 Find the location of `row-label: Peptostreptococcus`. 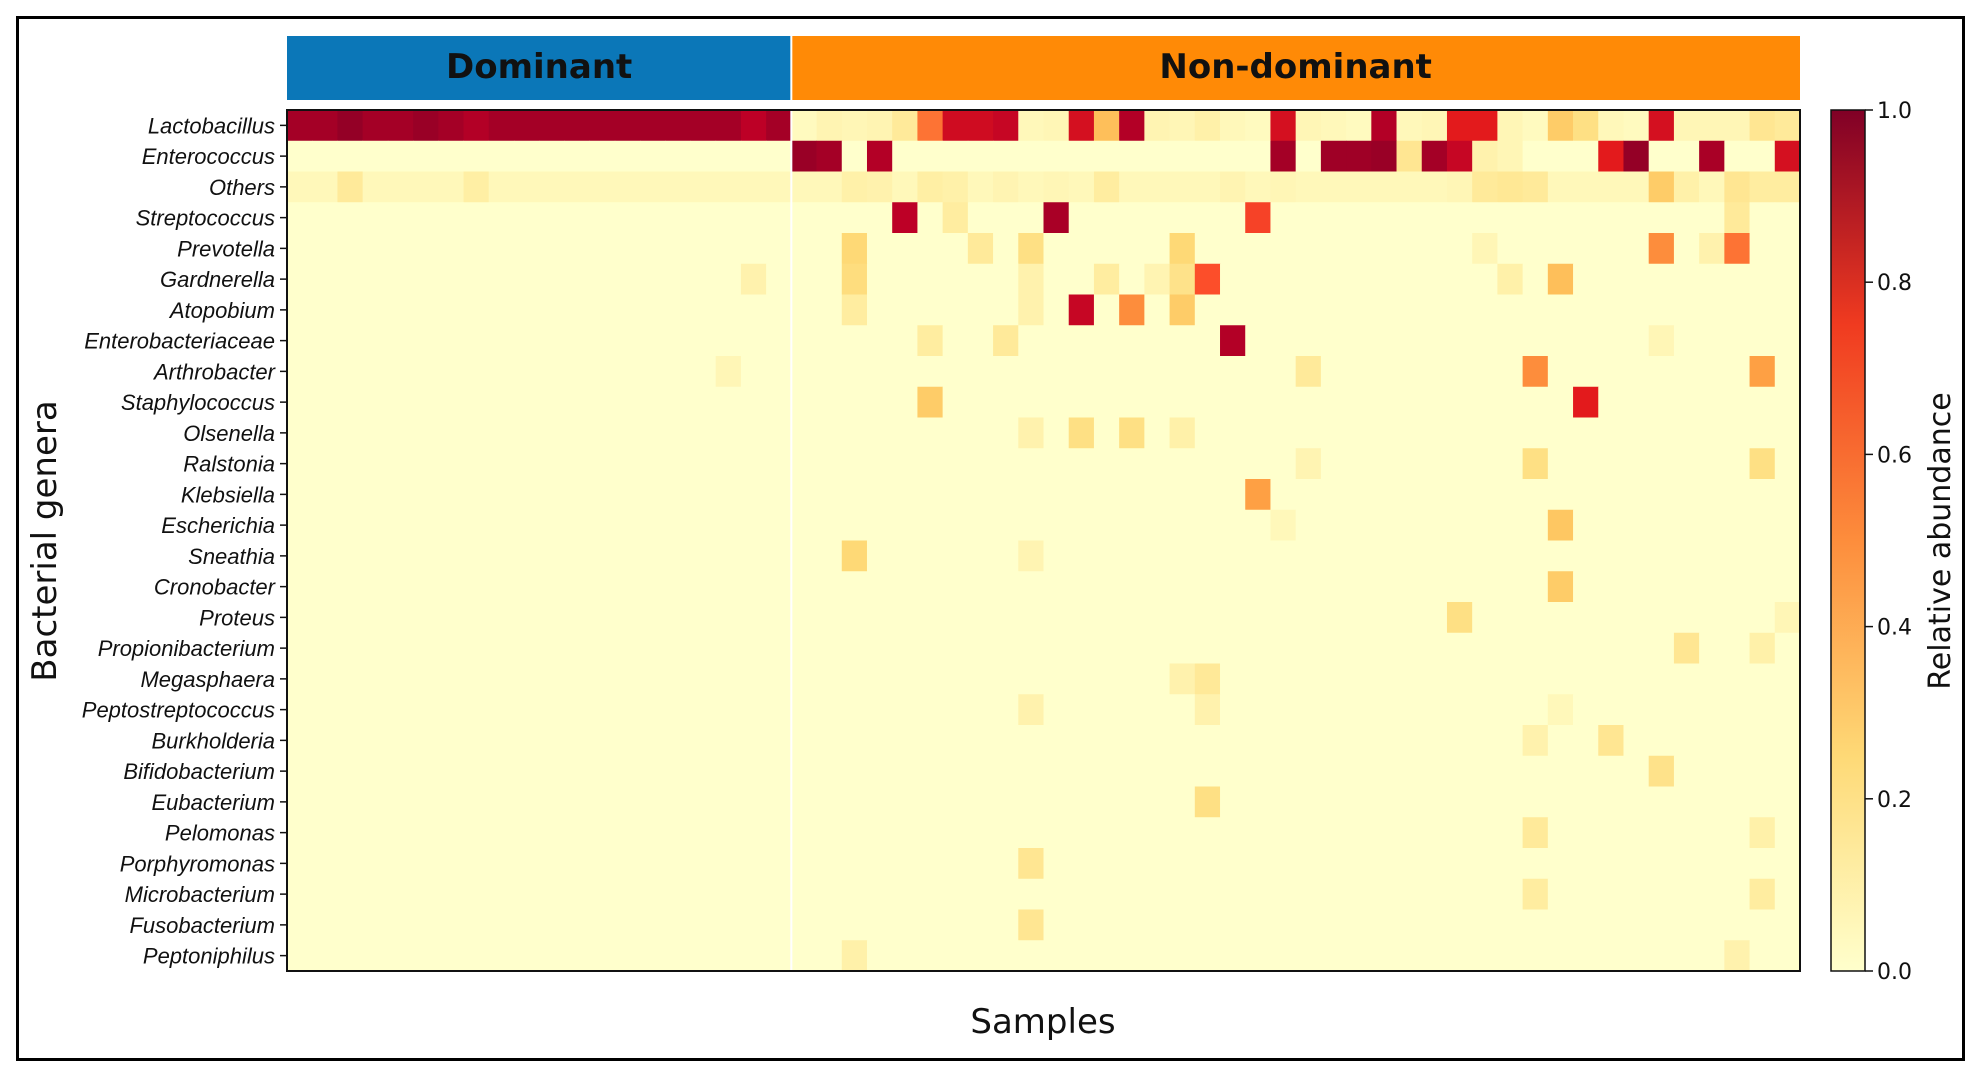

row-label: Peptostreptococcus is located at coordinates (178, 710).